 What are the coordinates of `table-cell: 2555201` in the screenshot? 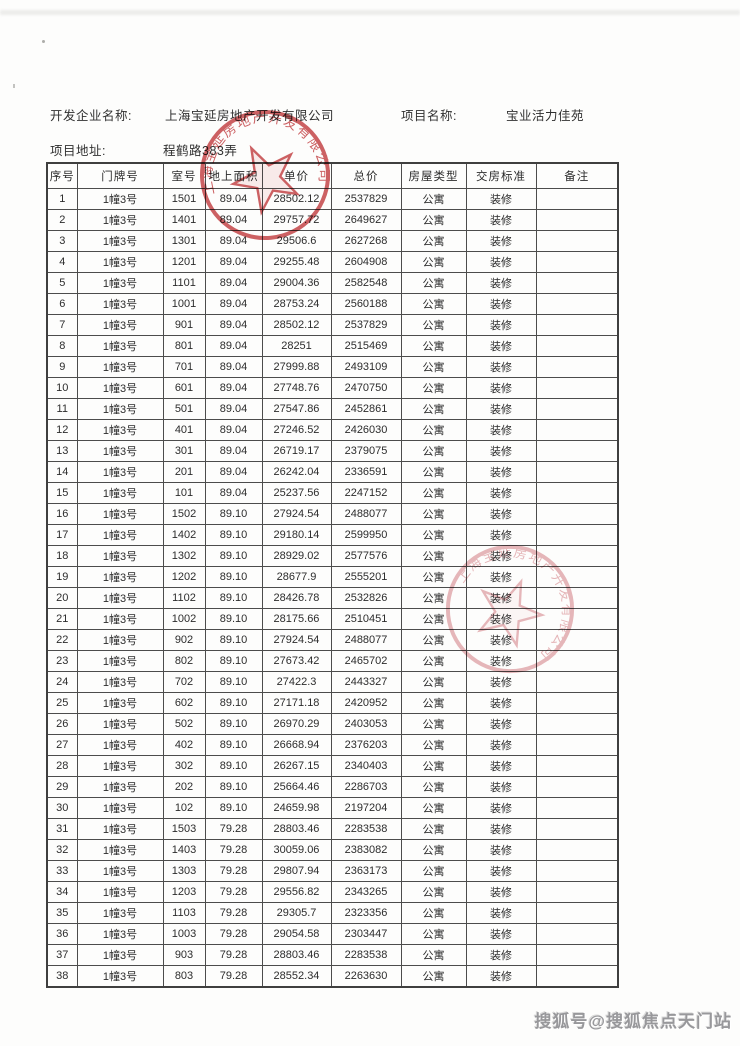 It's located at (366, 577).